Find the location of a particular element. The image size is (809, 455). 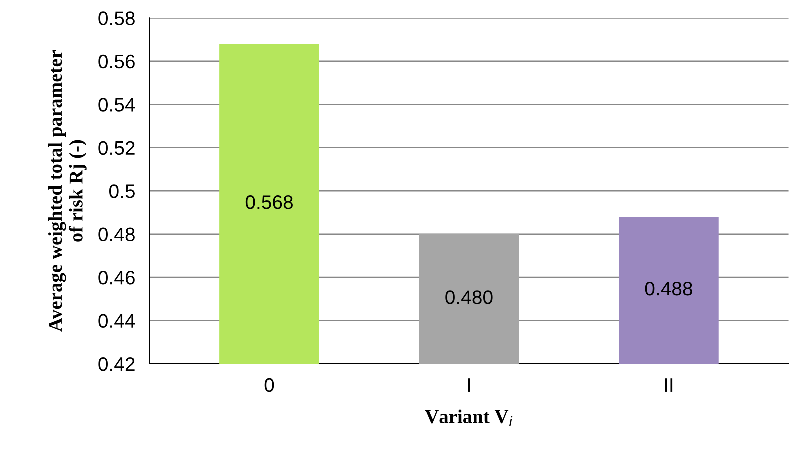

y-tick-label: 0.48 is located at coordinates (116, 235).